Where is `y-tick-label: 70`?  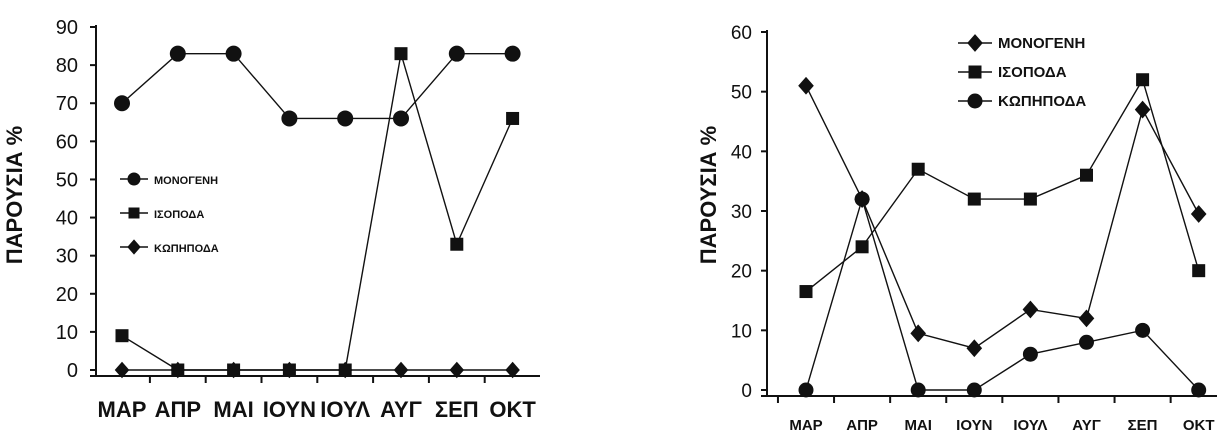
y-tick-label: 70 is located at coordinates (67, 104).